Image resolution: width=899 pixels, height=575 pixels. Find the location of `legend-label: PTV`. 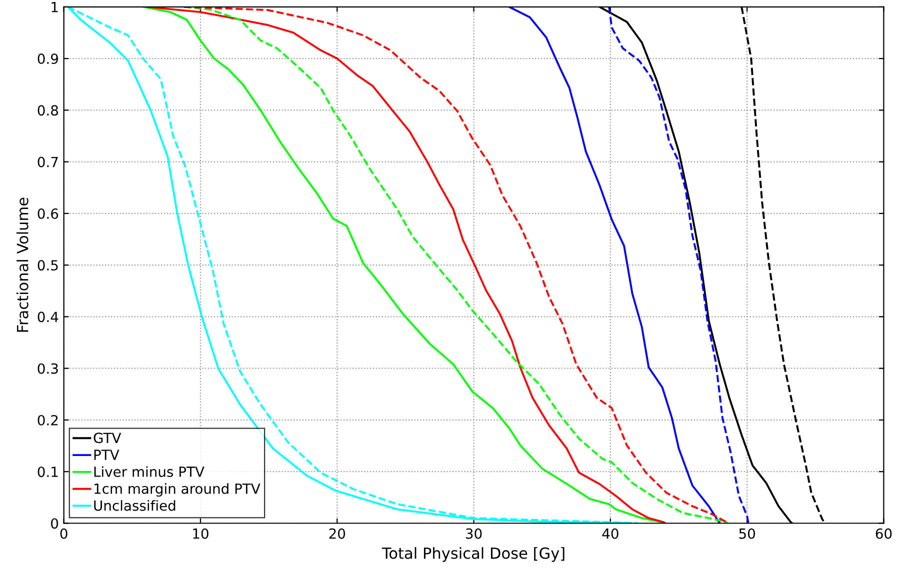

legend-label: PTV is located at coordinates (107, 455).